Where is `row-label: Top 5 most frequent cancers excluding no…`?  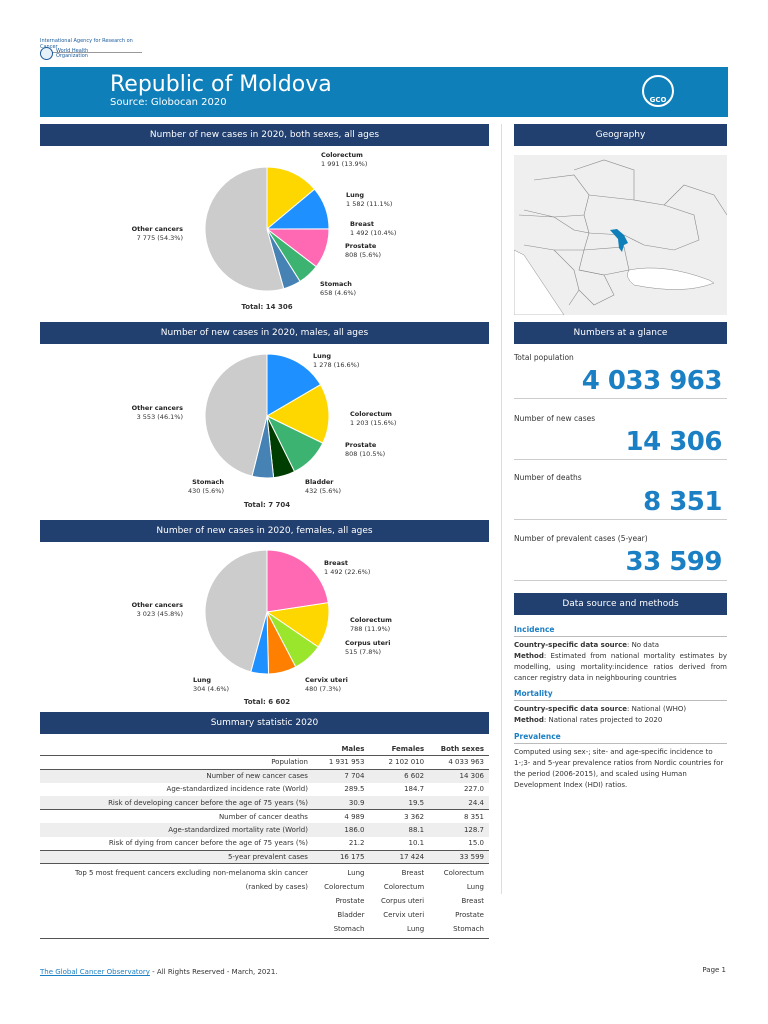 row-label: Top 5 most frequent cancers excluding no… is located at coordinates (176, 901).